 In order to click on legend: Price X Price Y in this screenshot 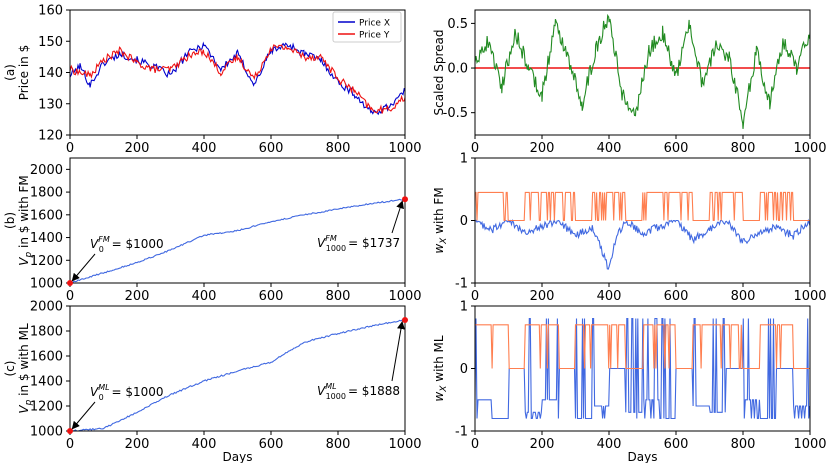, I will do `click(367, 27)`.